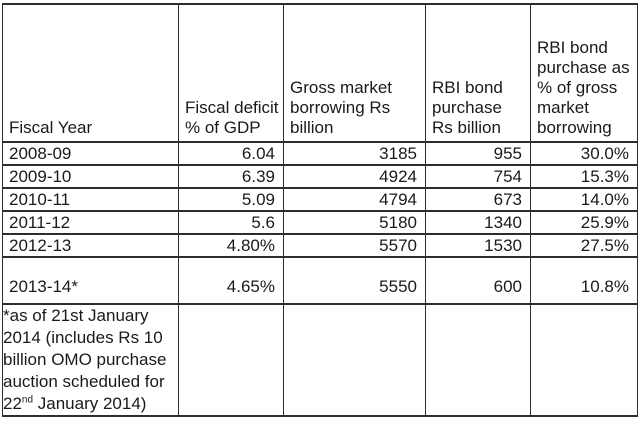 This screenshot has width=640, height=427. I want to click on cell-borrowing: 4924, so click(354, 176).